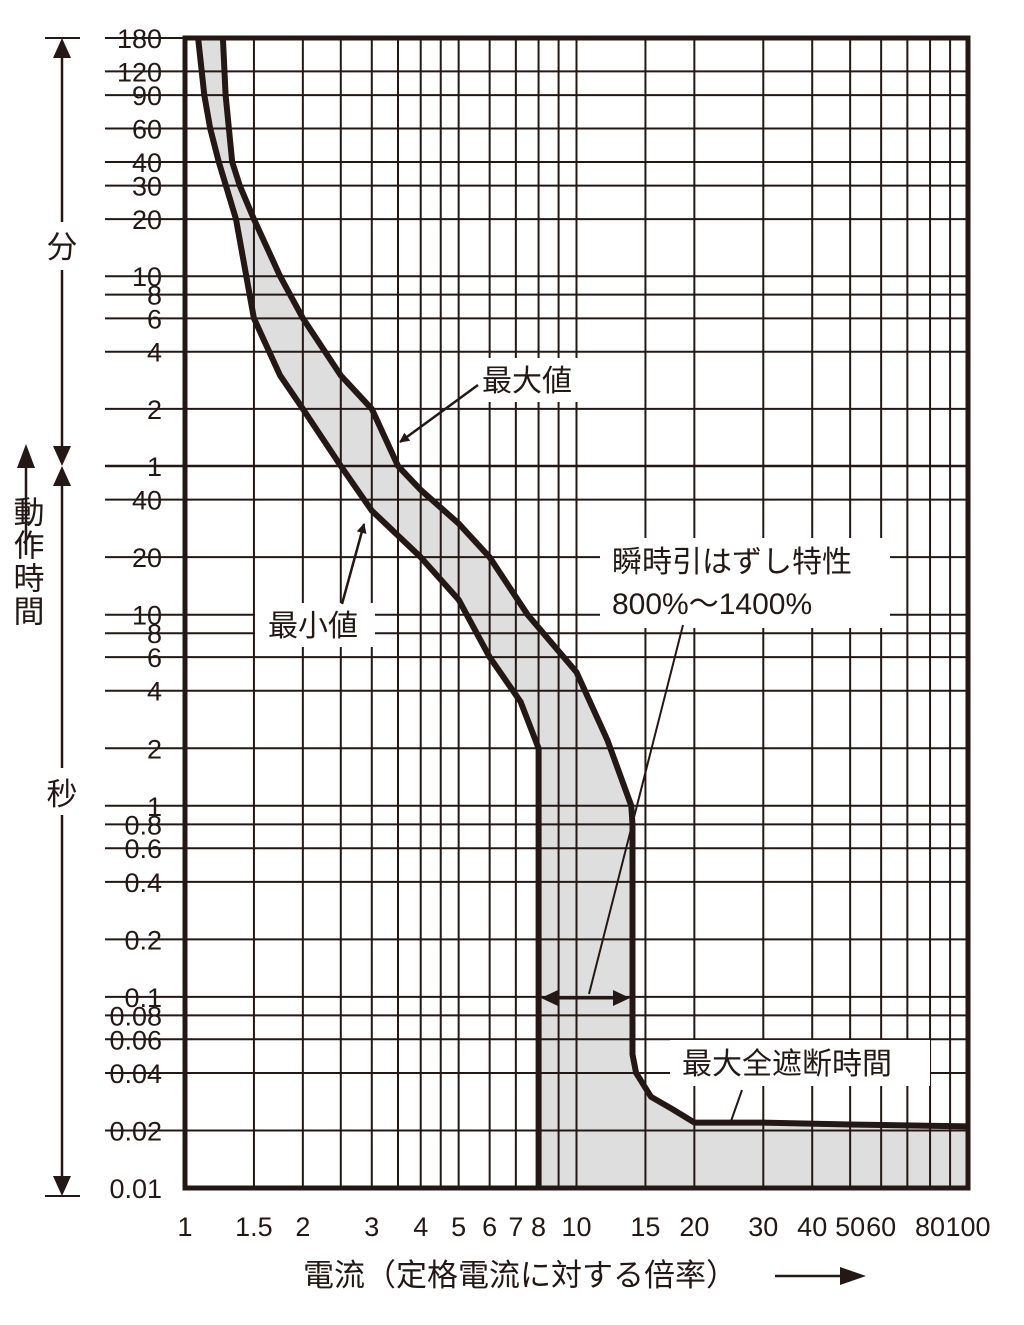 Image resolution: width=1024 pixels, height=1325 pixels. Describe the element at coordinates (135, 1131) in the screenshot. I see `y-tick-label-seconds: 0.02` at that location.